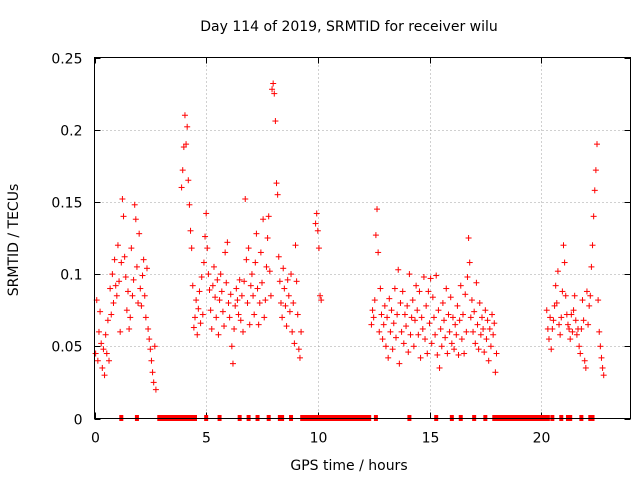  I want to click on x-tick-label: 0, so click(95, 439).